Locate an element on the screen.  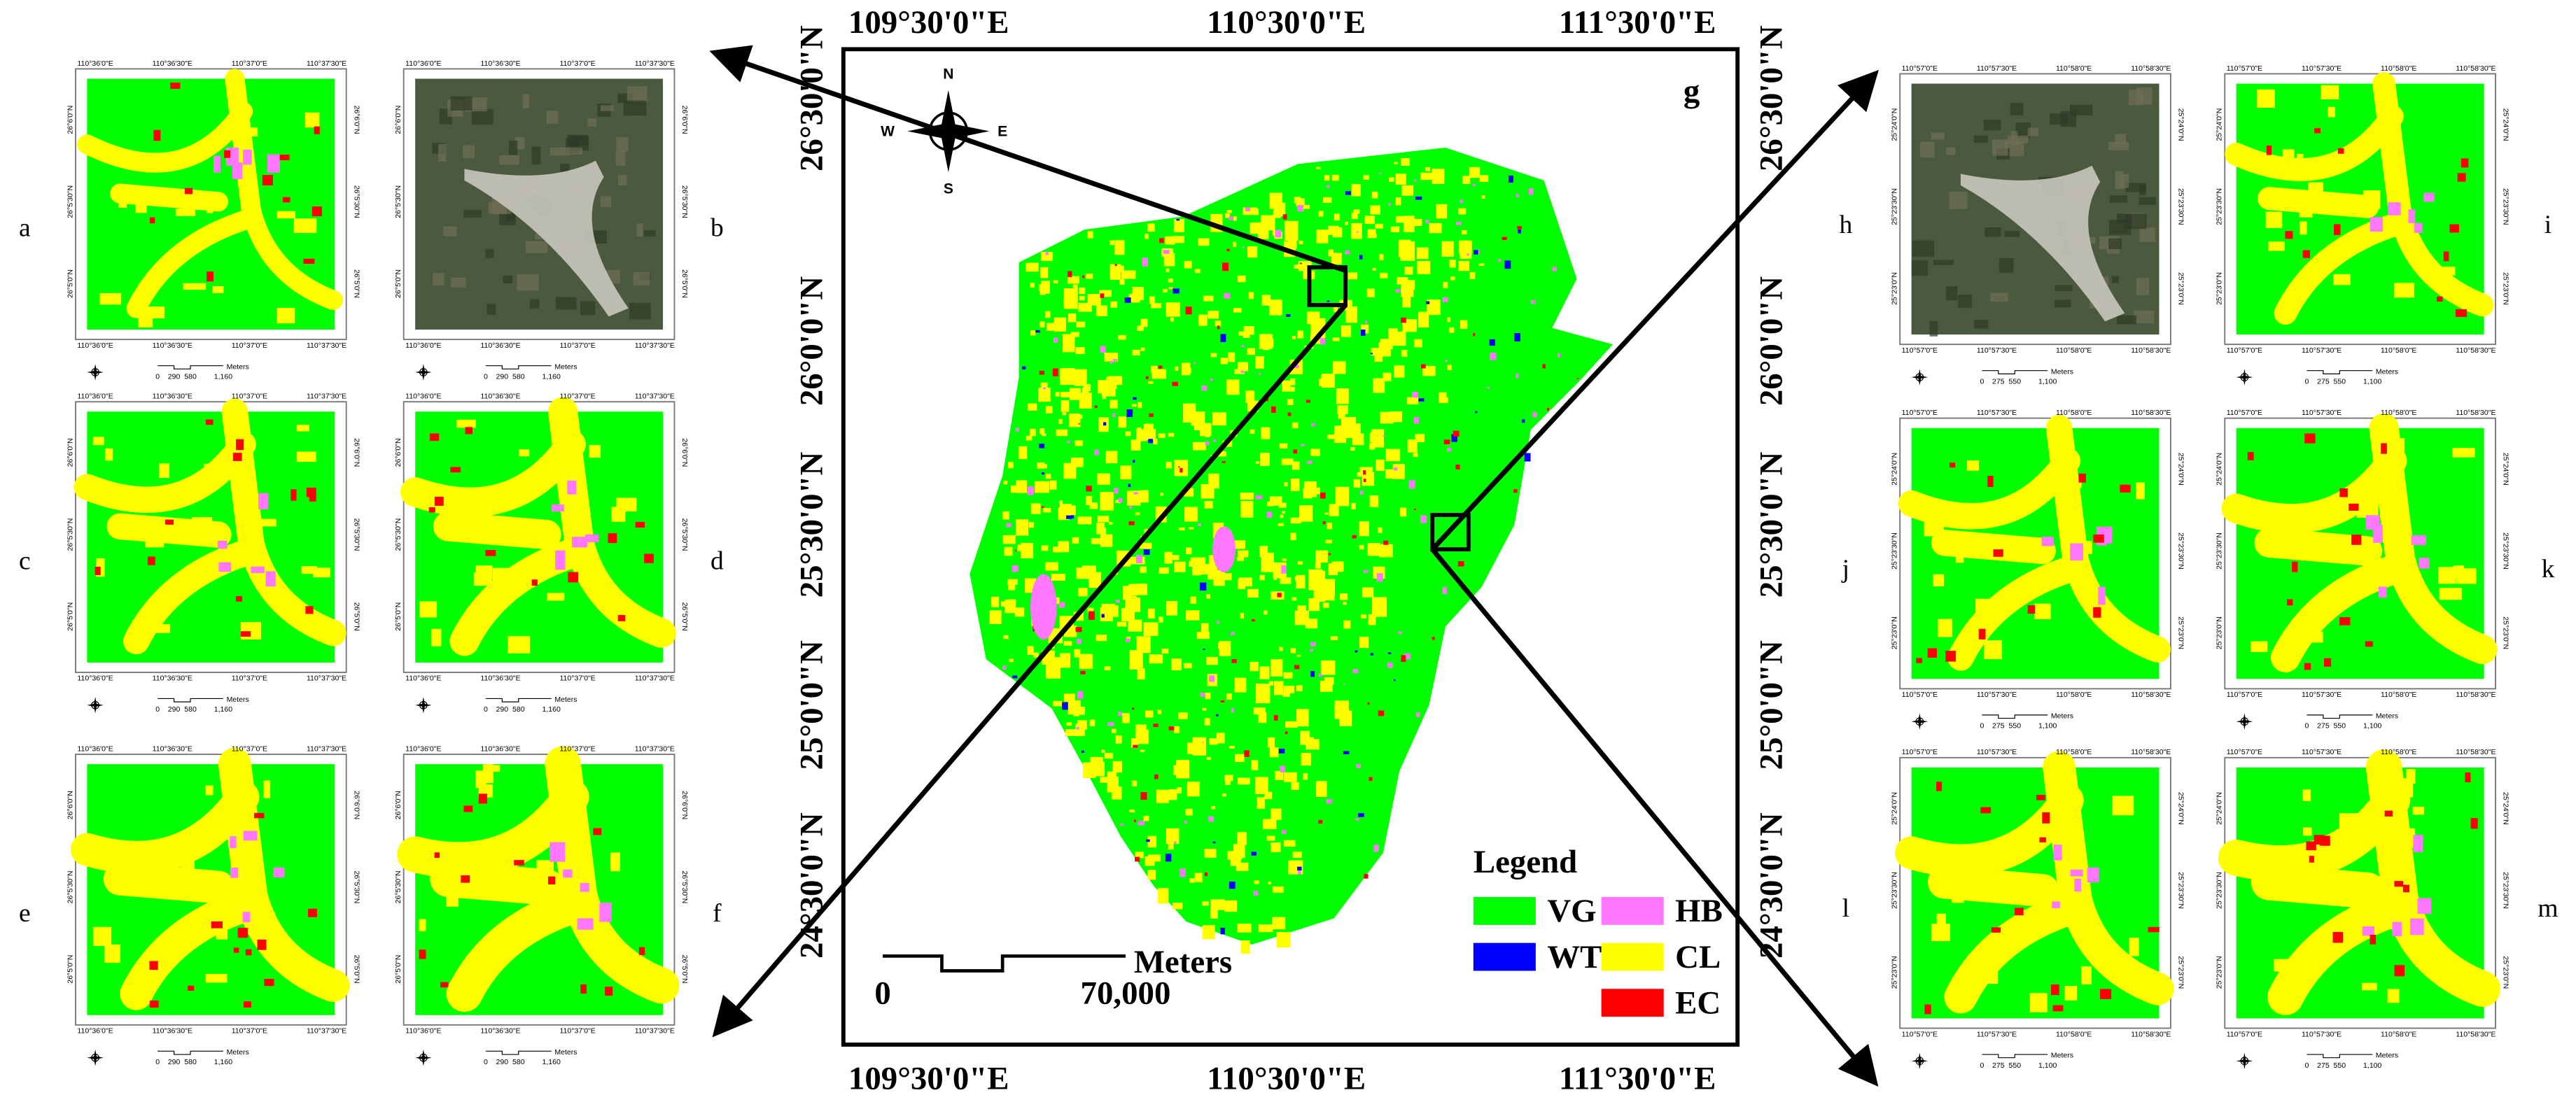
panel-coord: 110°36'0"E is located at coordinates (95, 397).